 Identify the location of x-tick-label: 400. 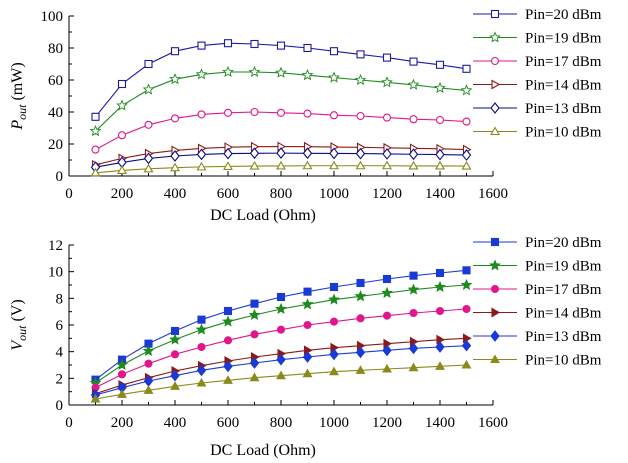
(175, 194).